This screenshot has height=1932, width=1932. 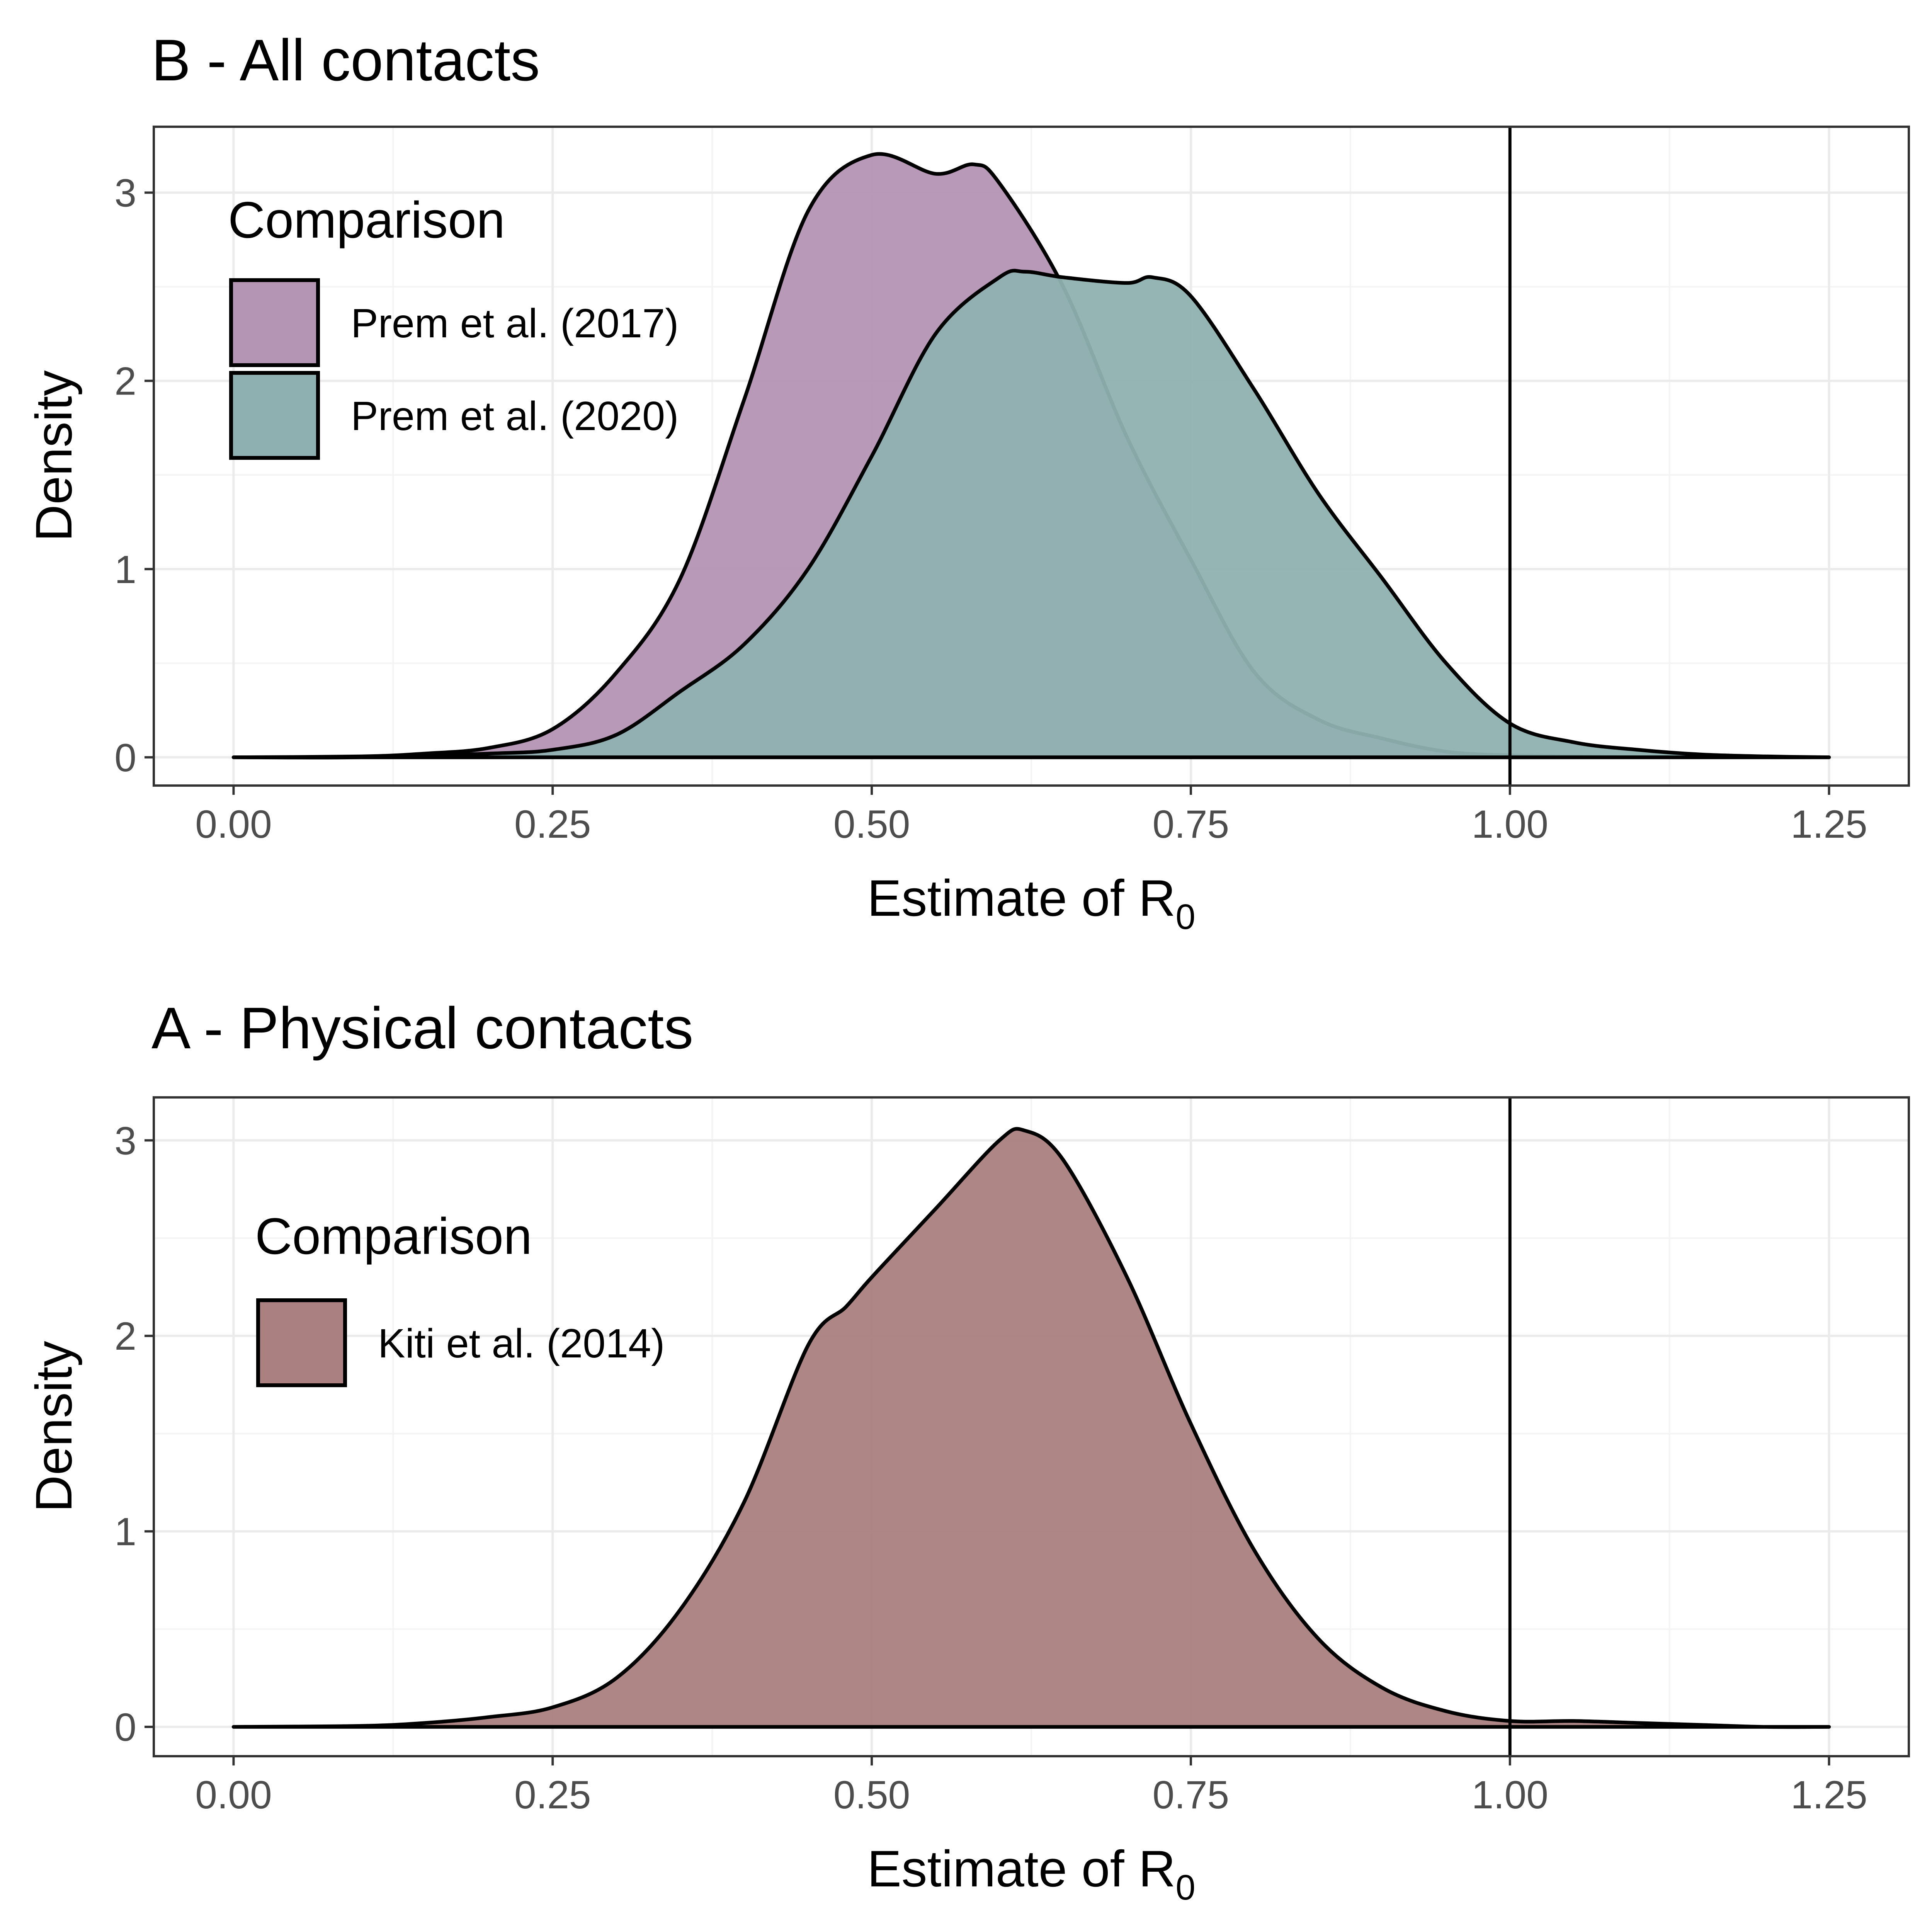 What do you see at coordinates (515, 323) in the screenshot?
I see `legend-key-label: Prem et al. (2017)` at bounding box center [515, 323].